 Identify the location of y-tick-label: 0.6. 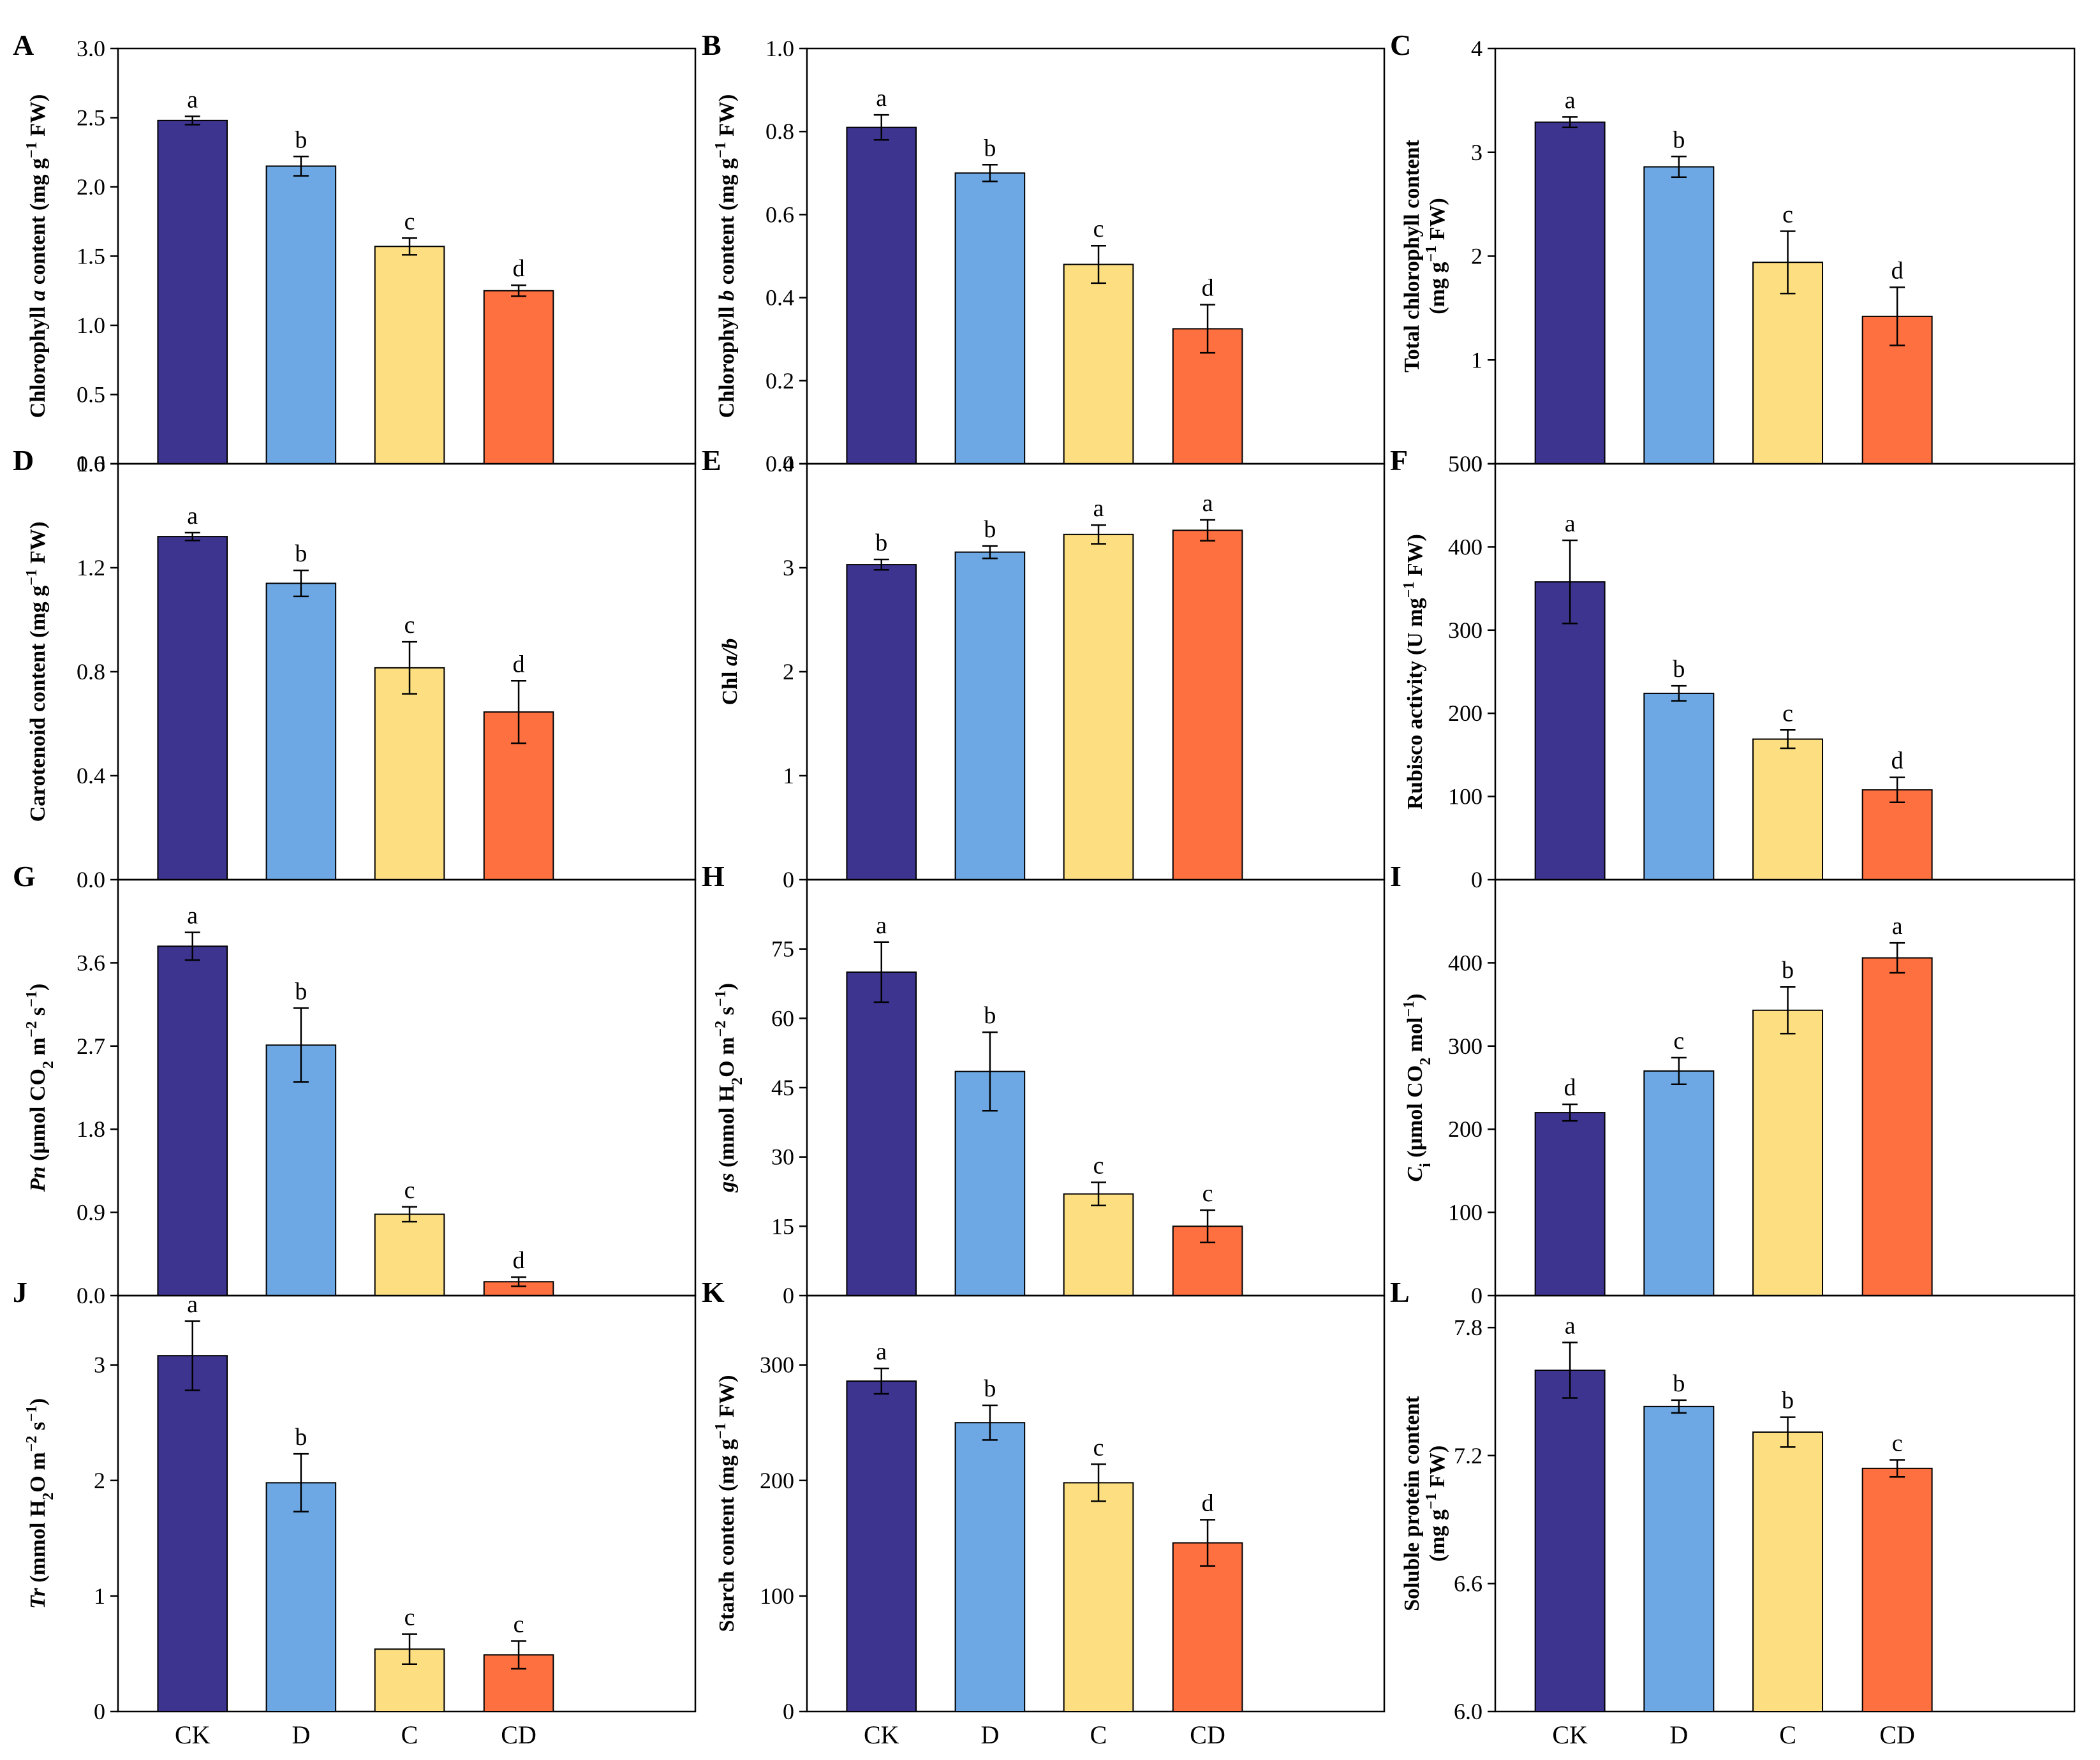
(780, 214).